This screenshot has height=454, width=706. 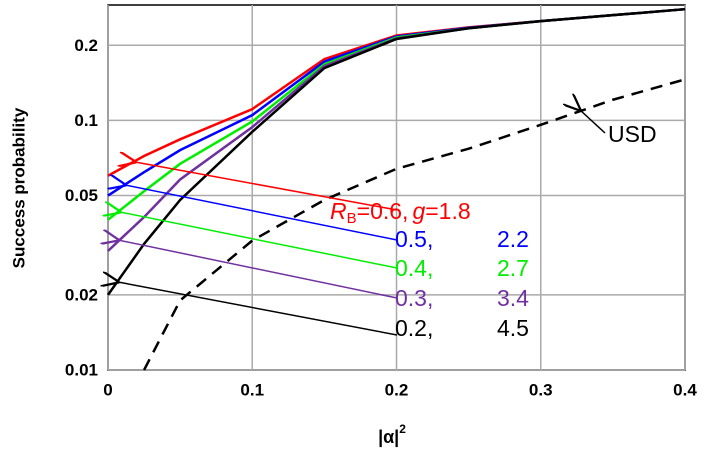 What do you see at coordinates (513, 298) in the screenshot?
I see `annotation-g: 3.4` at bounding box center [513, 298].